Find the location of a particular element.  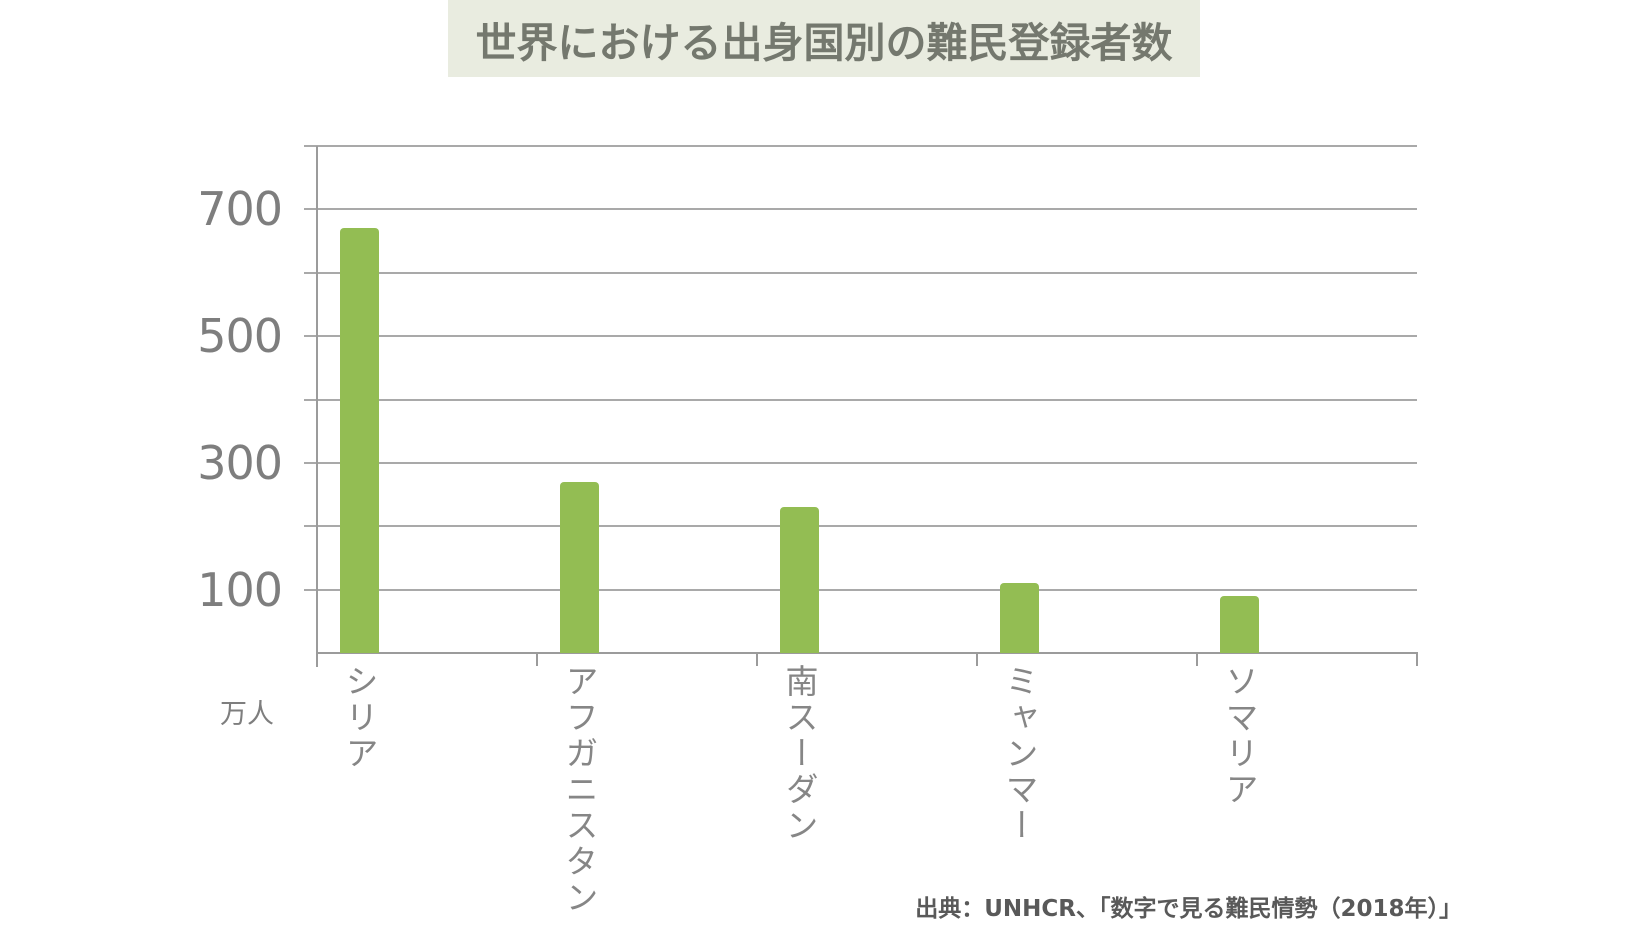

bar-ソマリア is located at coordinates (1239, 624).